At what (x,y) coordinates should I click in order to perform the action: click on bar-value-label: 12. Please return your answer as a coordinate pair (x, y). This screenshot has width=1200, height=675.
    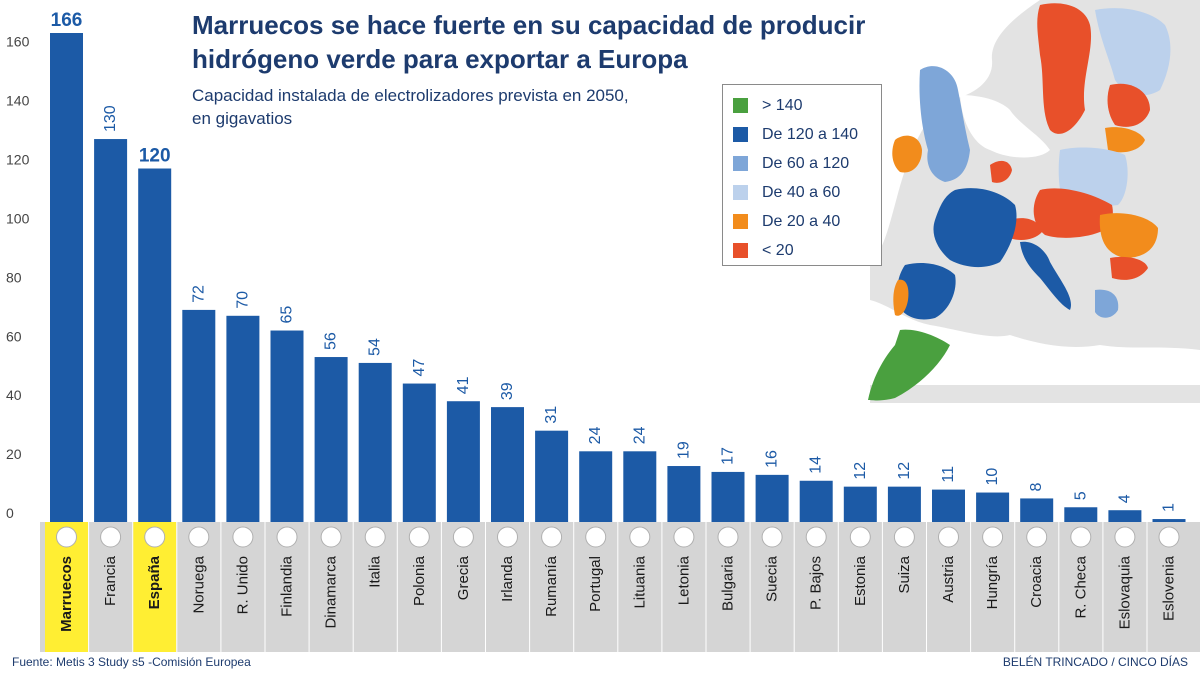
    Looking at the image, I should click on (904, 471).